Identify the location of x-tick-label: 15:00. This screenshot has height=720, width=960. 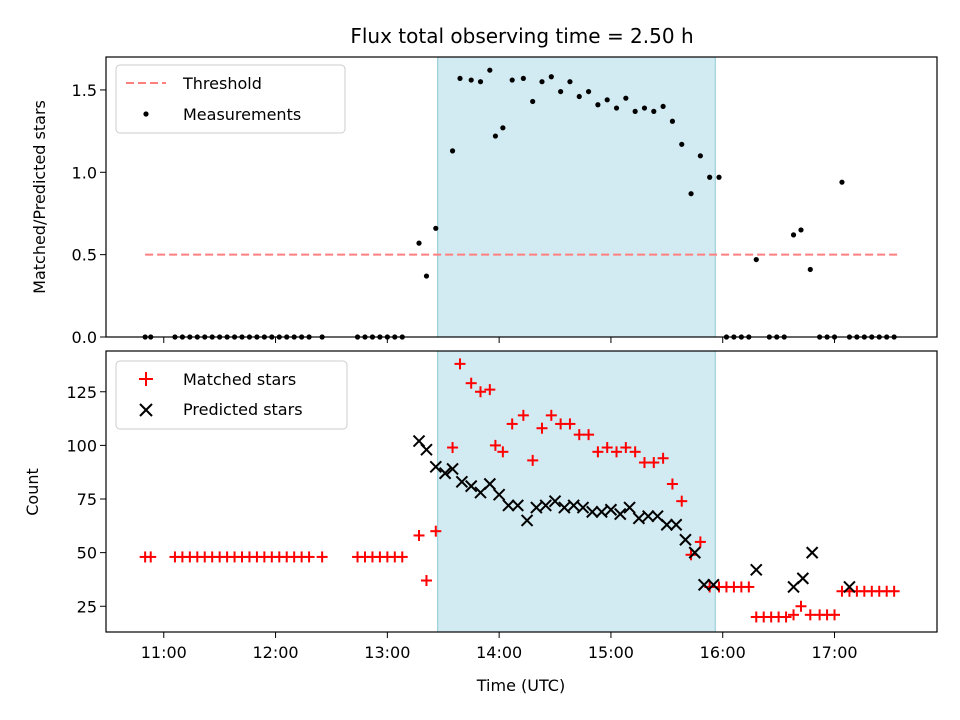
(611, 652).